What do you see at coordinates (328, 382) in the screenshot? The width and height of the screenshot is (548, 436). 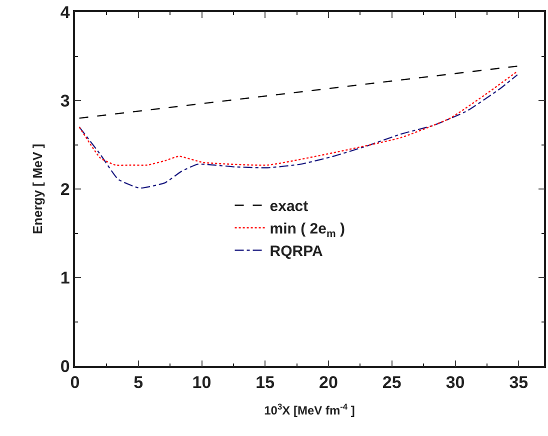 I see `x-tick-label: 20` at bounding box center [328, 382].